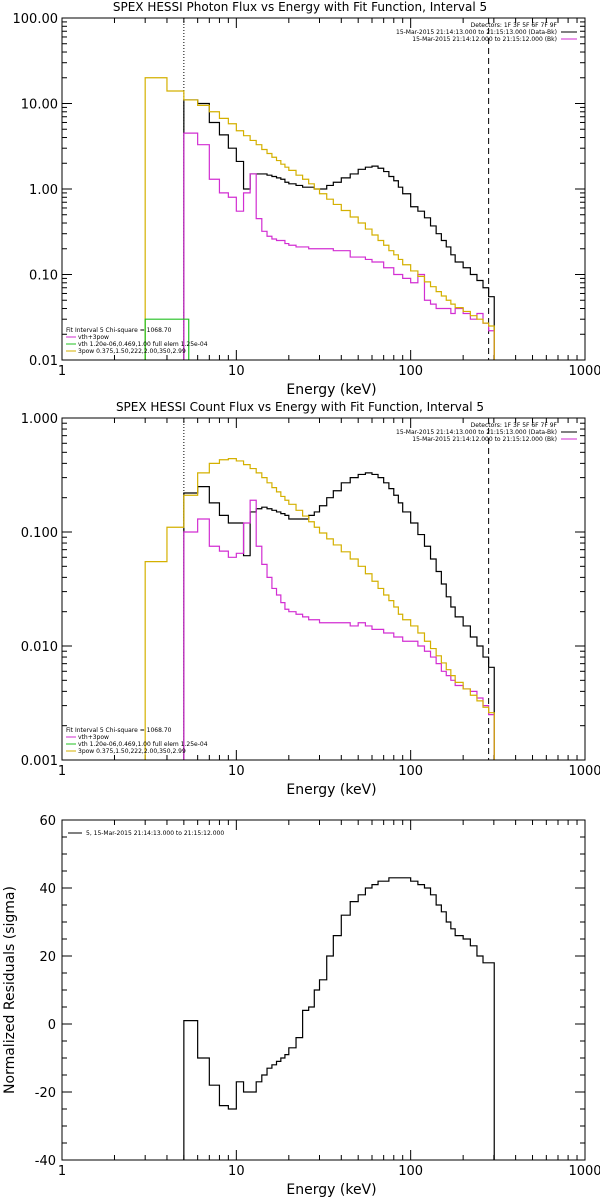 The width and height of the screenshot is (600, 1200). I want to click on y-tick-label: -40, so click(45, 1161).